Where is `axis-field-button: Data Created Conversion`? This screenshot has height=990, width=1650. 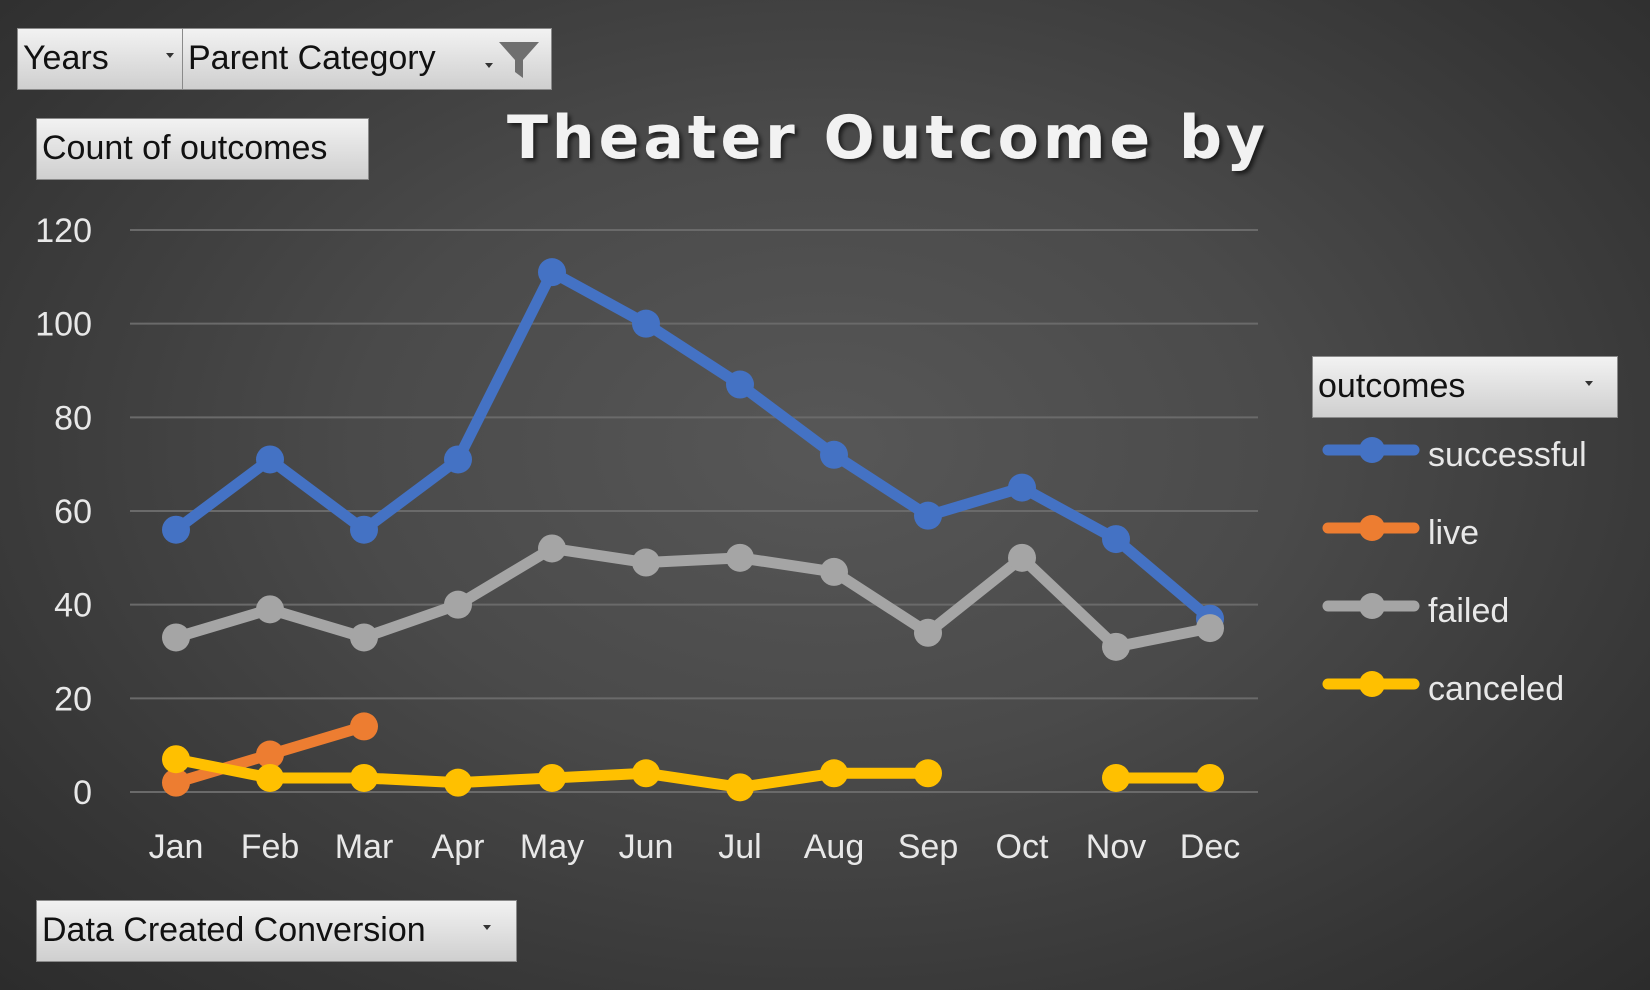
axis-field-button: Data Created Conversion is located at coordinates (276, 931).